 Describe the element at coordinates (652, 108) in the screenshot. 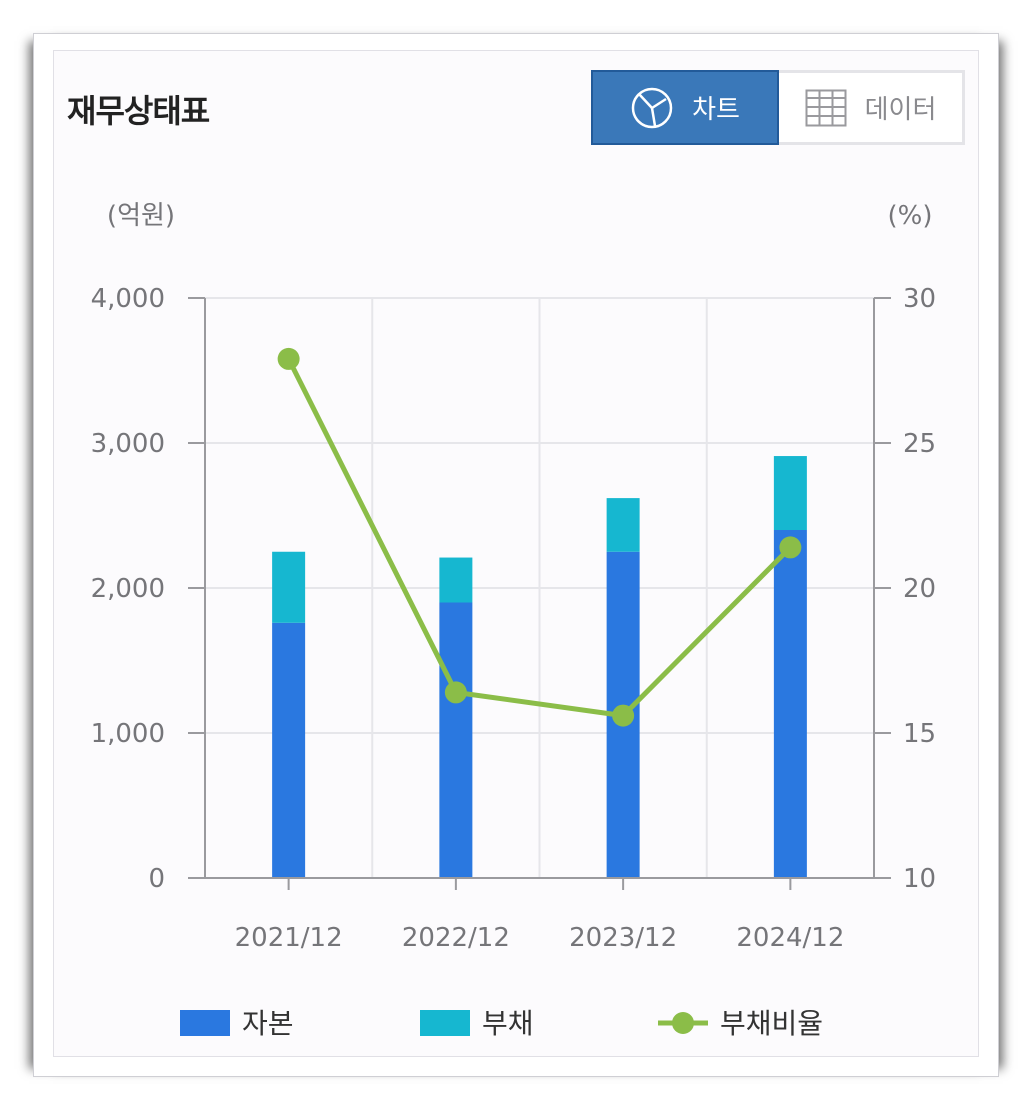

I see `pie-chart-icon` at that location.